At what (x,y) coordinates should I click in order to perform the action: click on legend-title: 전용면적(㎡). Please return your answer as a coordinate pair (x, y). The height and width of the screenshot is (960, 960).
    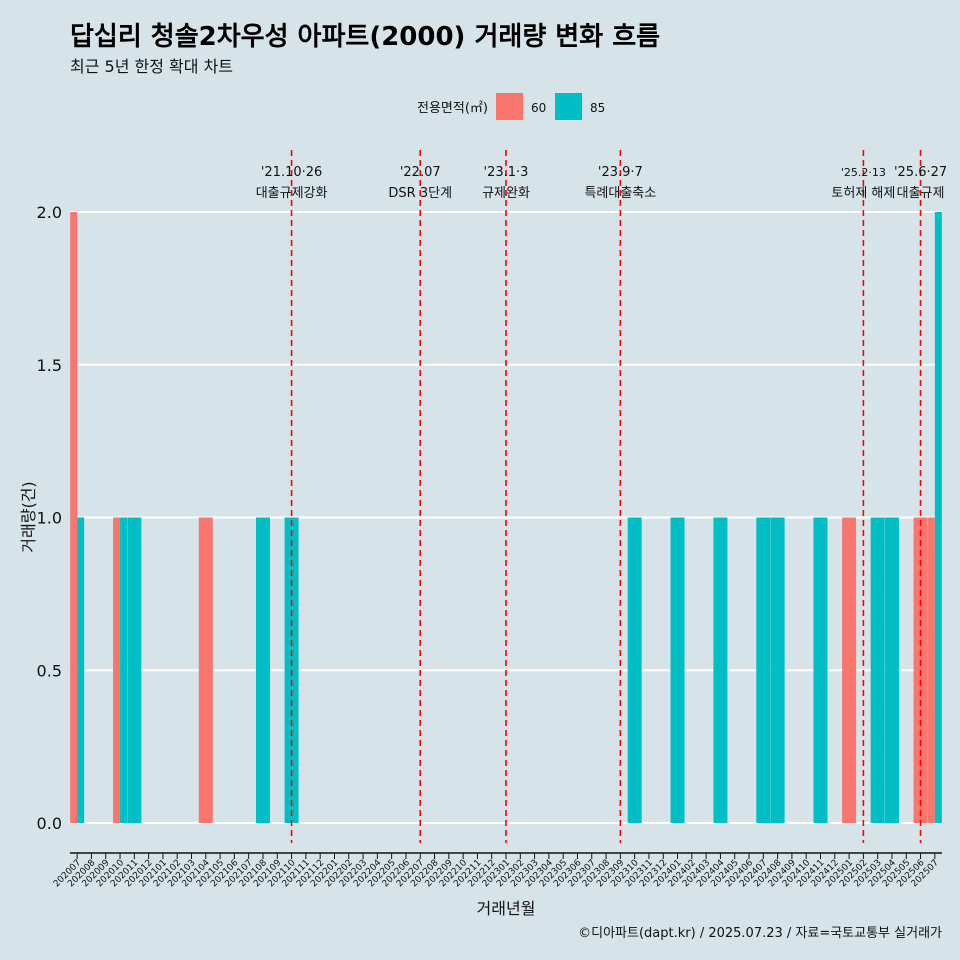
    Looking at the image, I should click on (452, 108).